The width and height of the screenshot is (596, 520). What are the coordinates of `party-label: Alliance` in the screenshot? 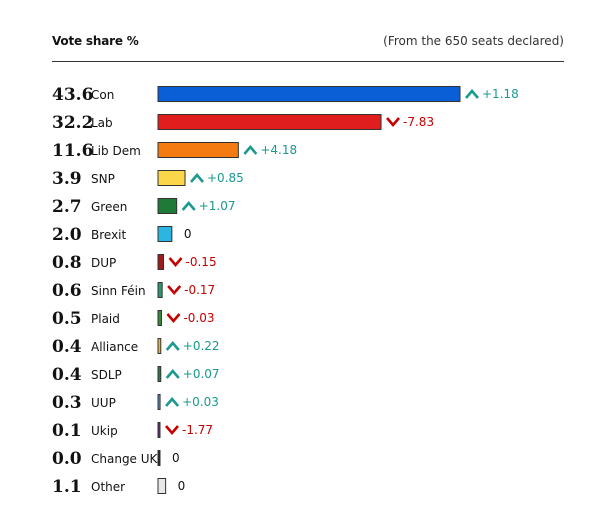 It's located at (114, 347).